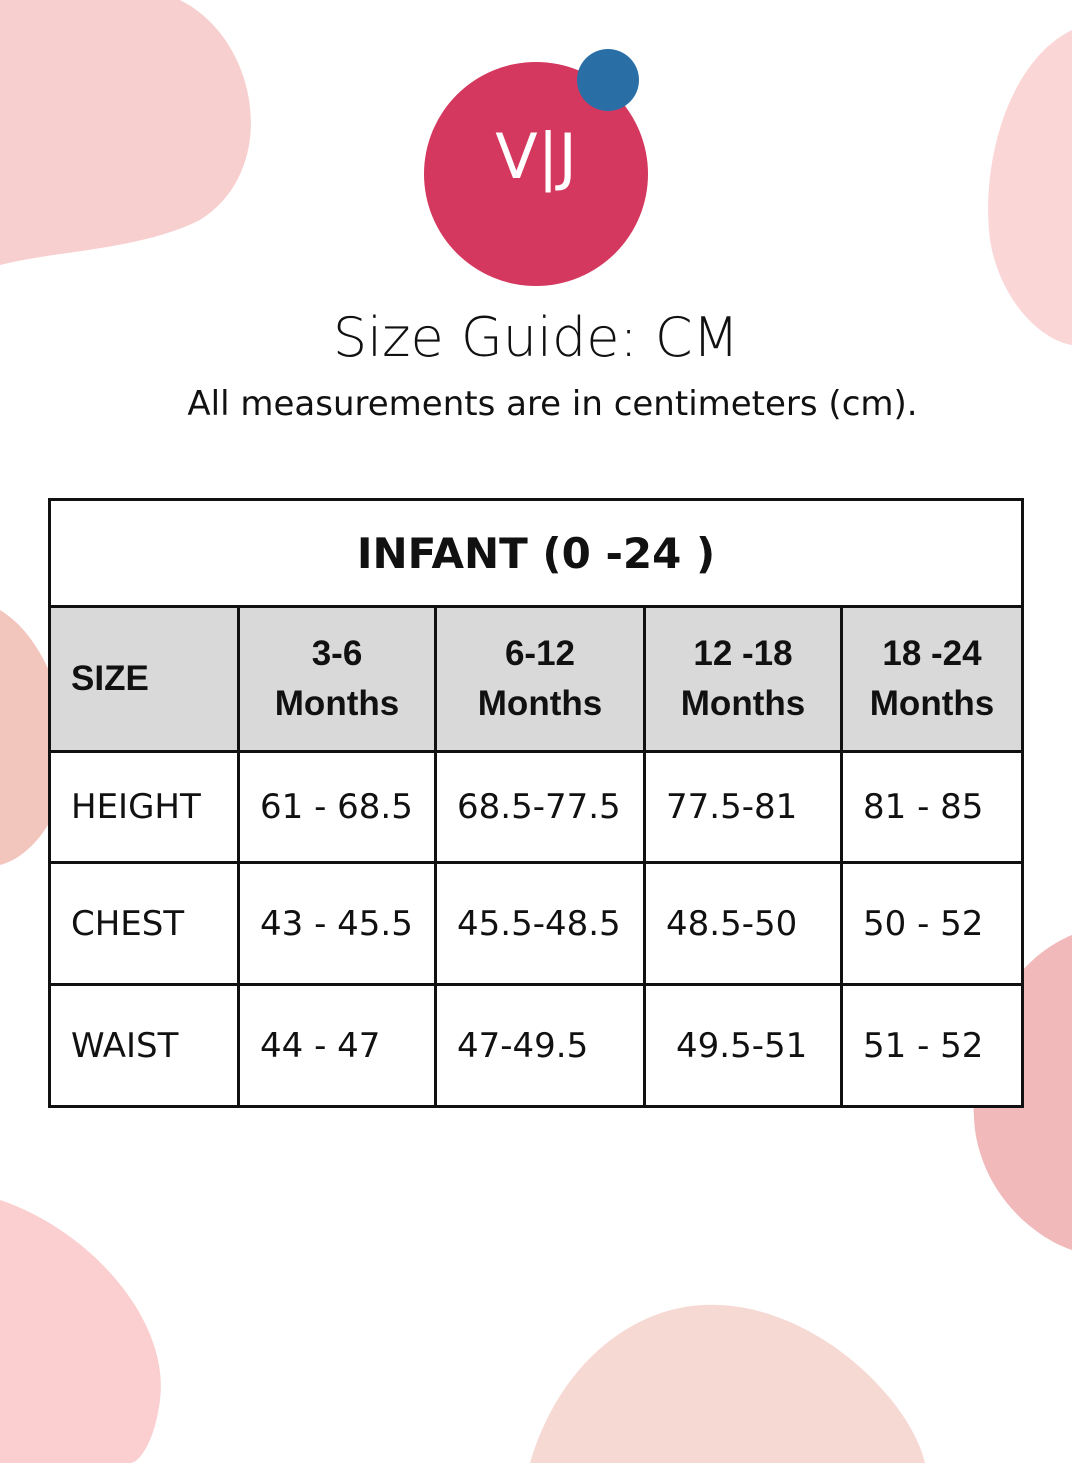 The width and height of the screenshot is (1072, 1463). What do you see at coordinates (743, 923) in the screenshot?
I see `table-cell: 48.5-50` at bounding box center [743, 923].